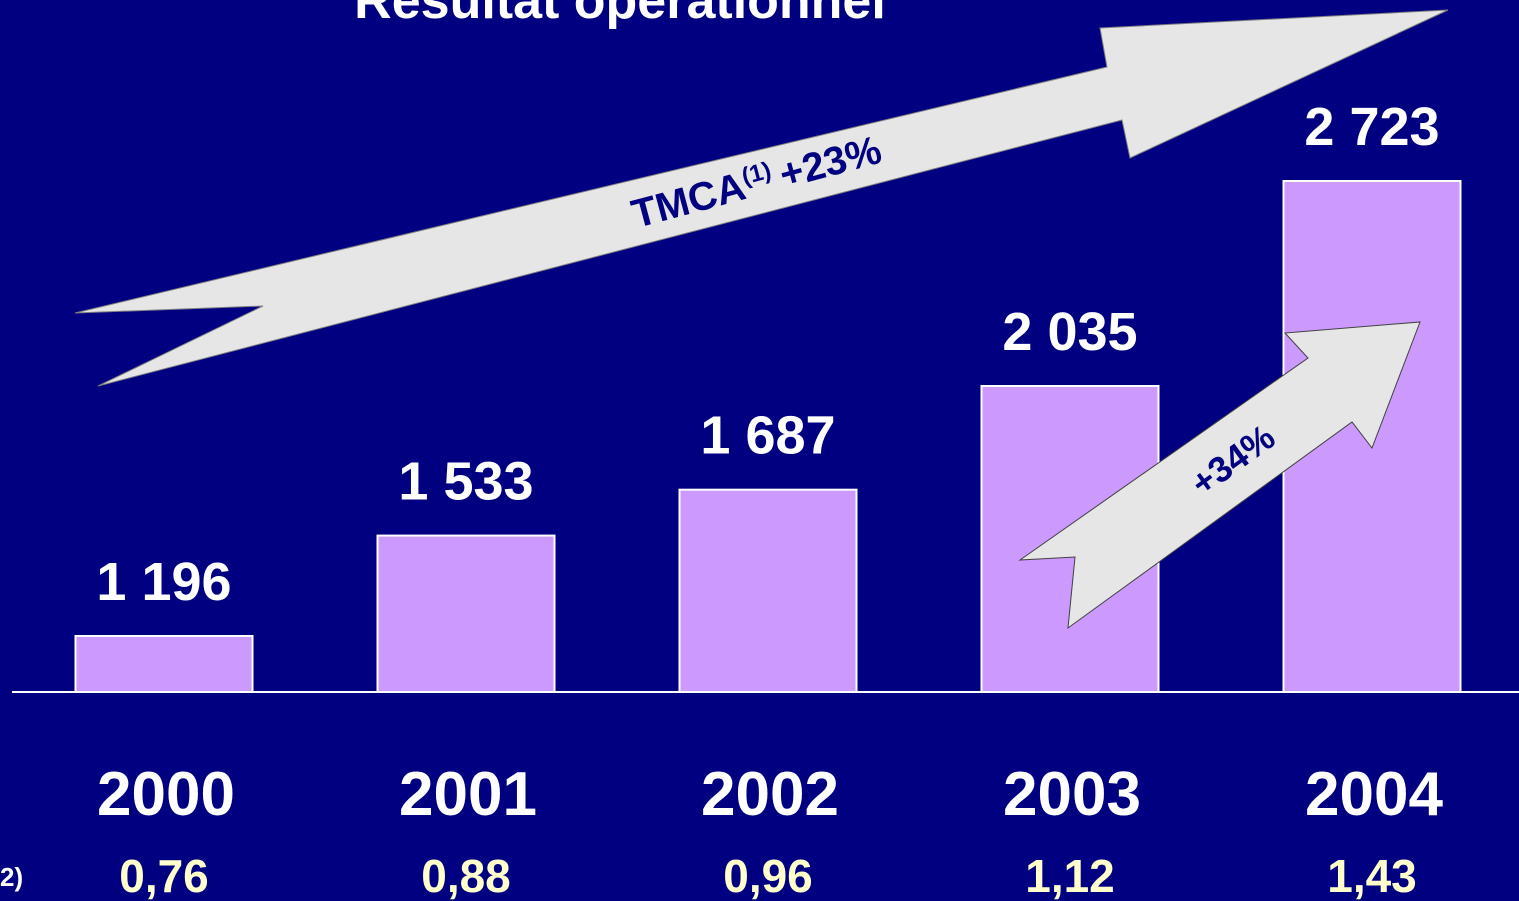  Describe the element at coordinates (1069, 332) in the screenshot. I see `value-label: 2 035` at that location.